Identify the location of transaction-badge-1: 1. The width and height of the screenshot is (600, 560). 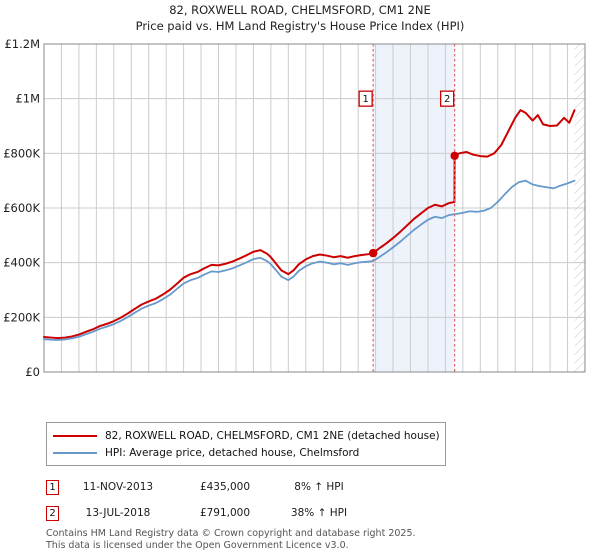
(52, 487).